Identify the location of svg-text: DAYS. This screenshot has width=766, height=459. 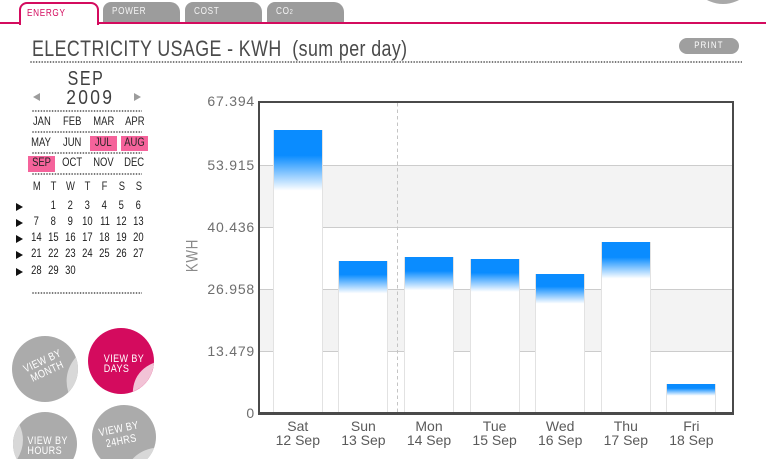
(117, 369).